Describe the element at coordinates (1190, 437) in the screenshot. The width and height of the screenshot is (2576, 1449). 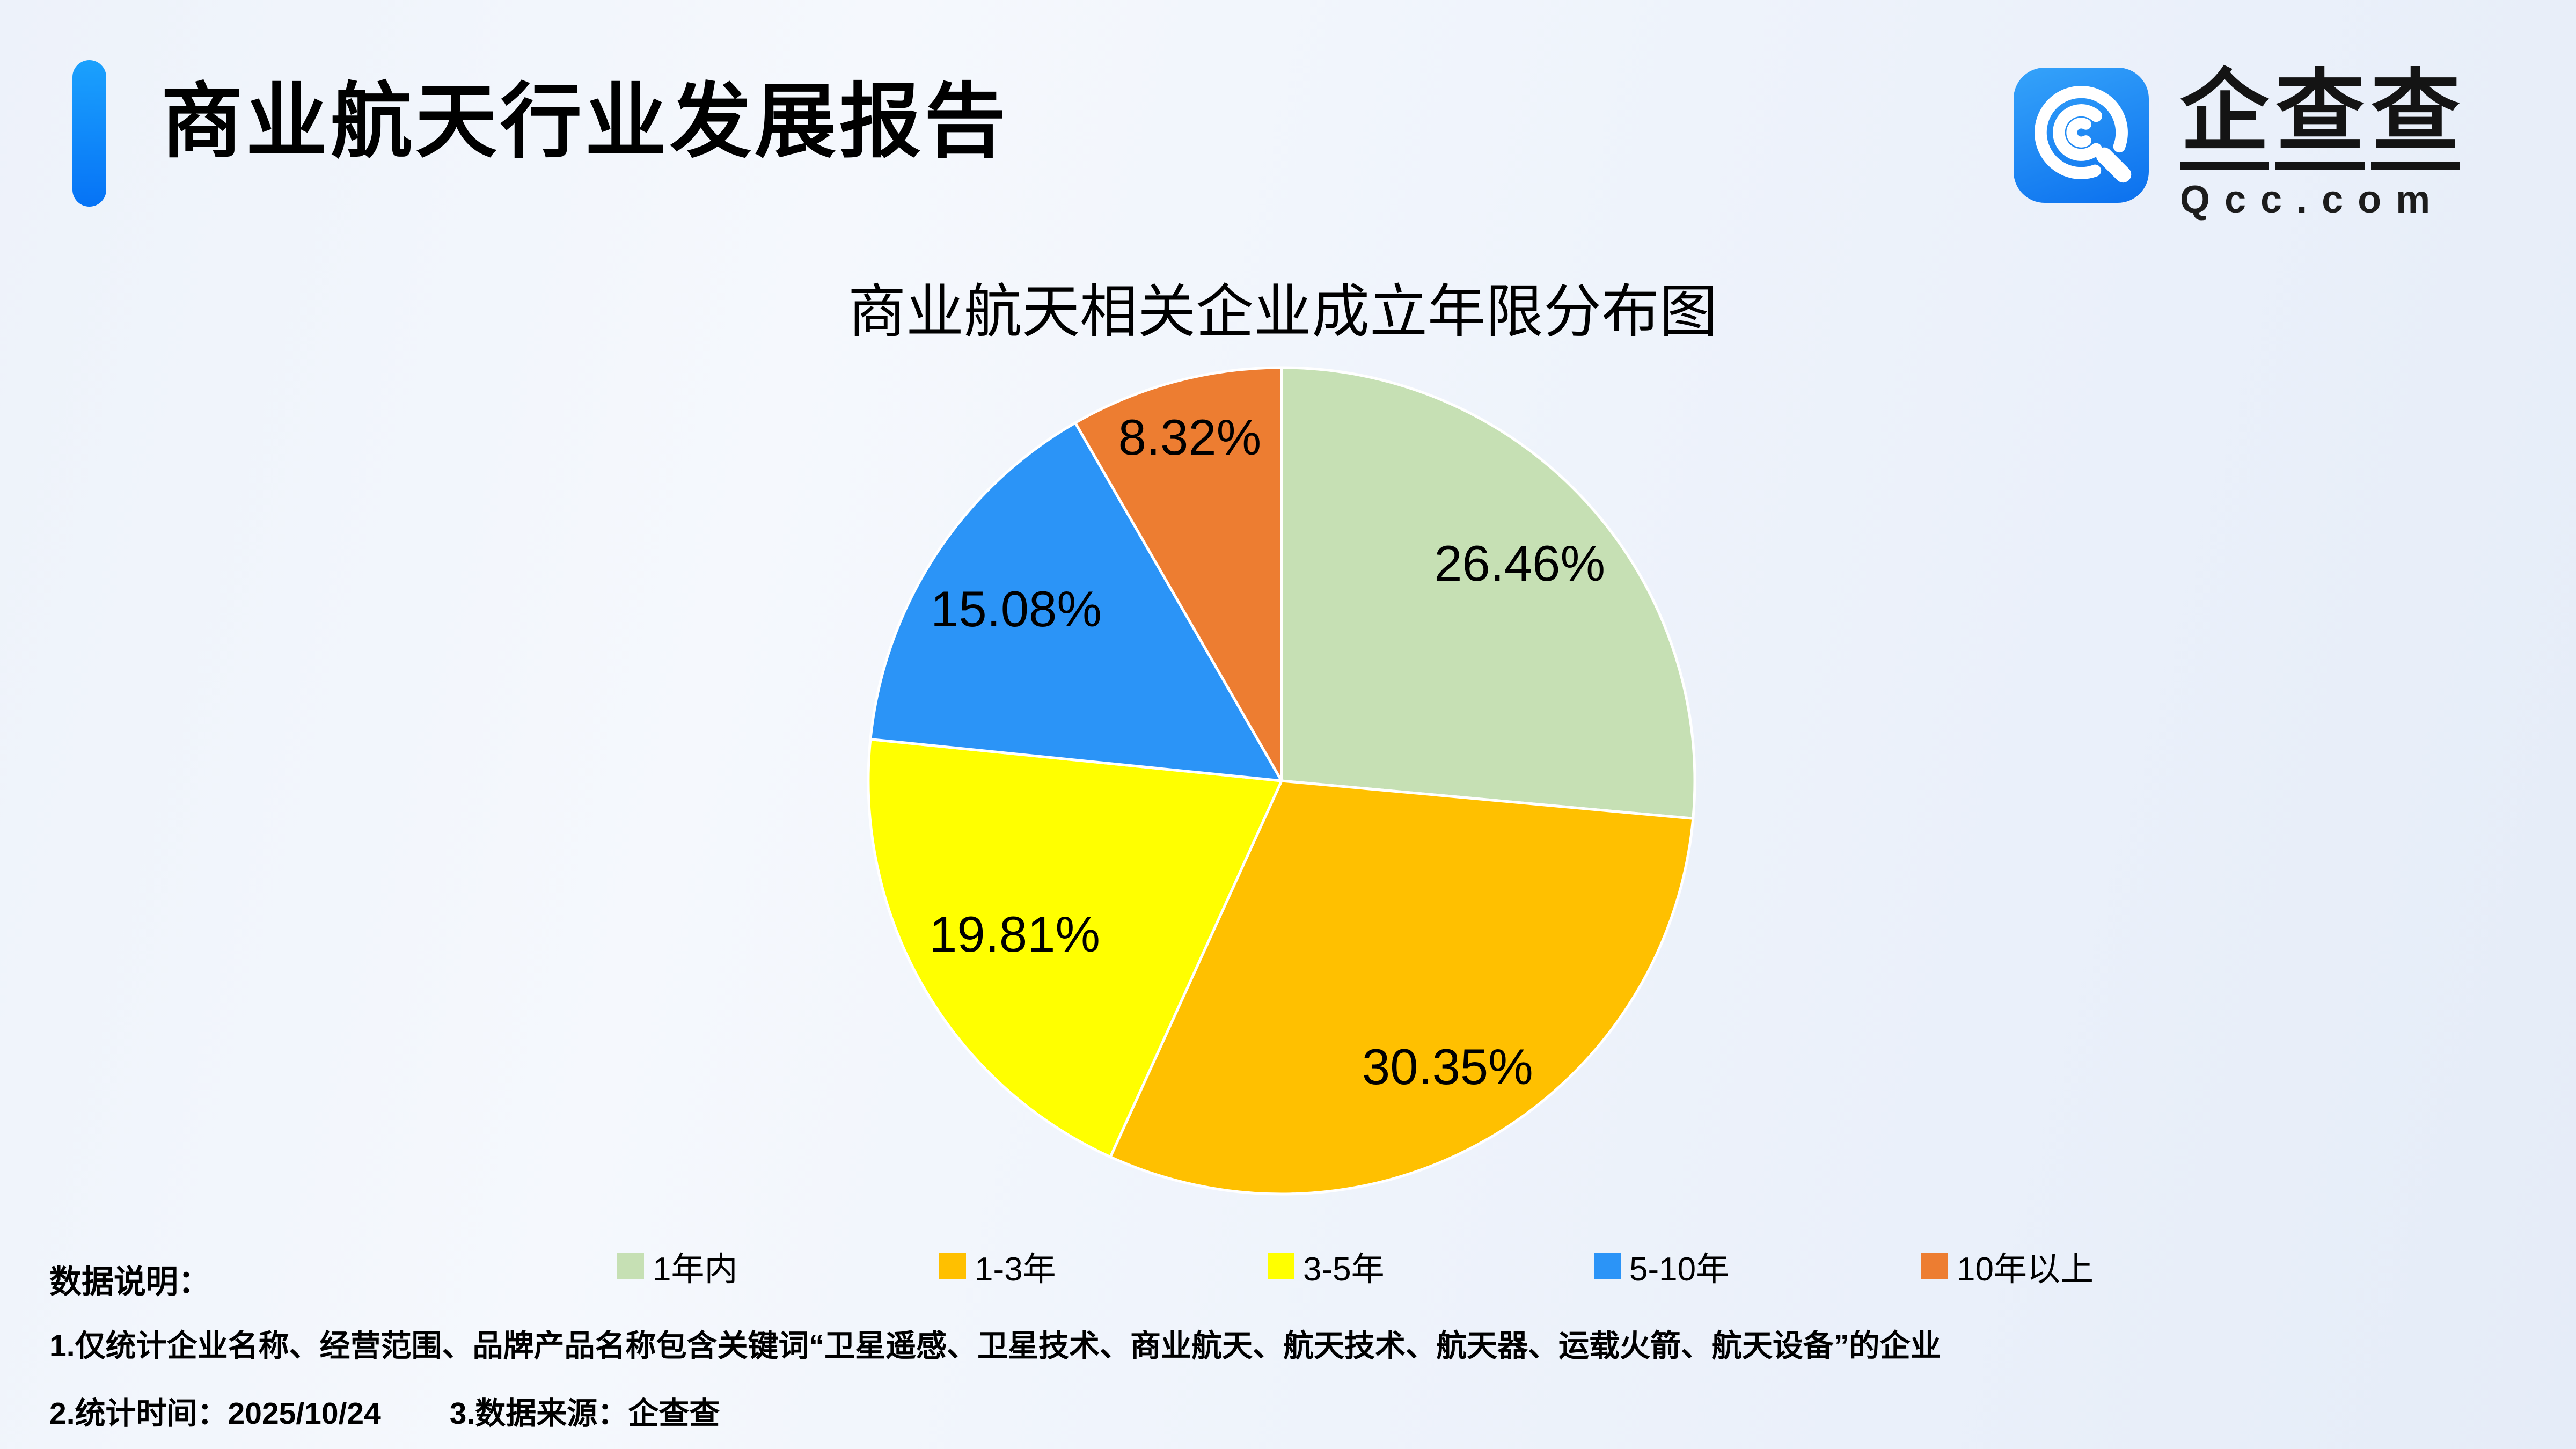
I see `pie-label-4: 8.32%` at that location.